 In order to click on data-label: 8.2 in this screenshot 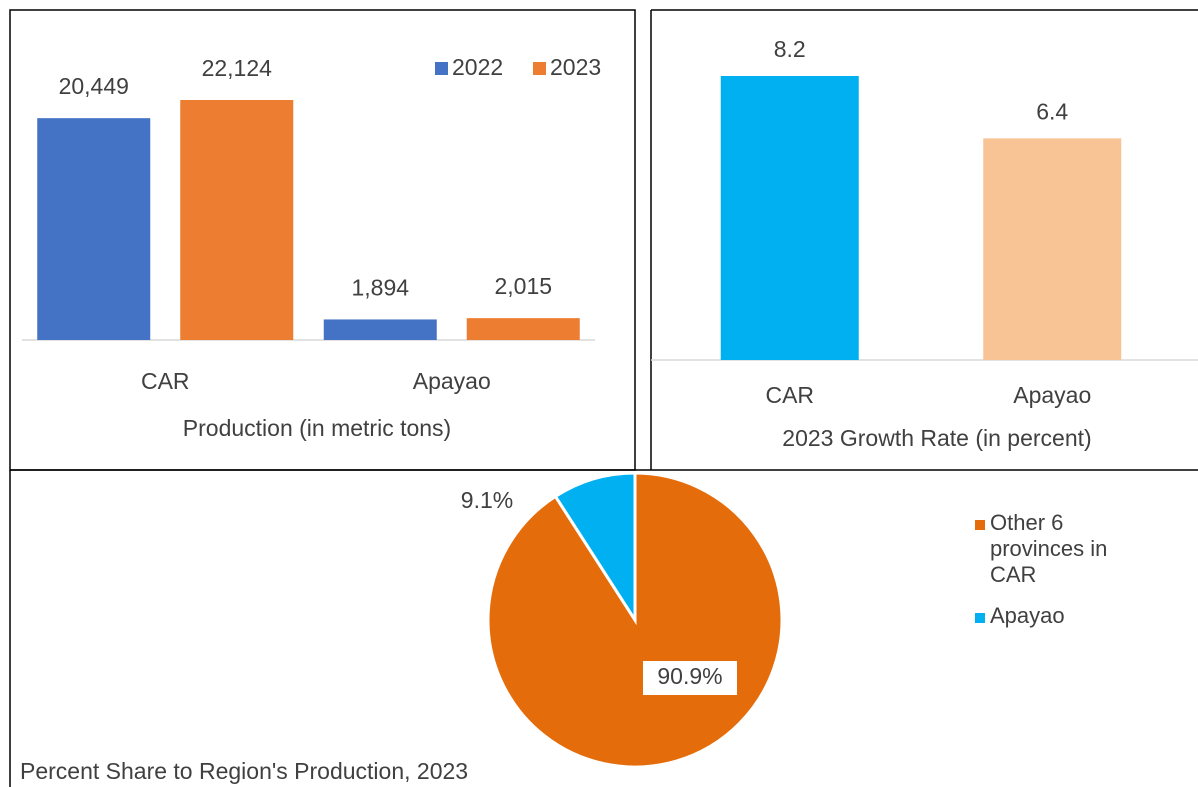, I will do `click(790, 49)`.